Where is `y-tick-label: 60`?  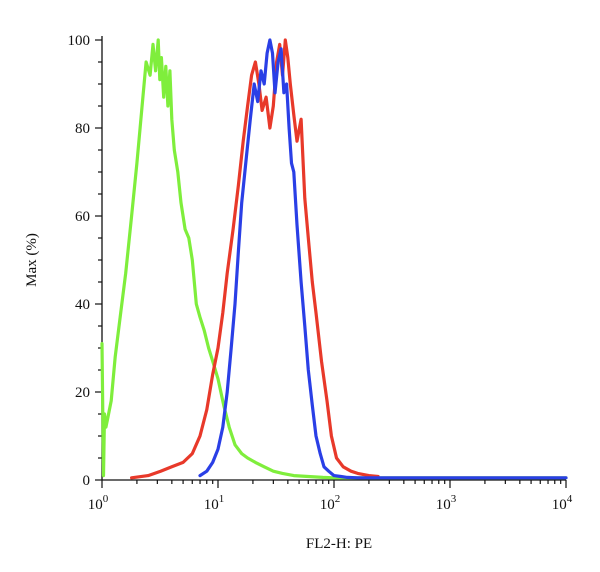 y-tick-label: 60 is located at coordinates (82, 217).